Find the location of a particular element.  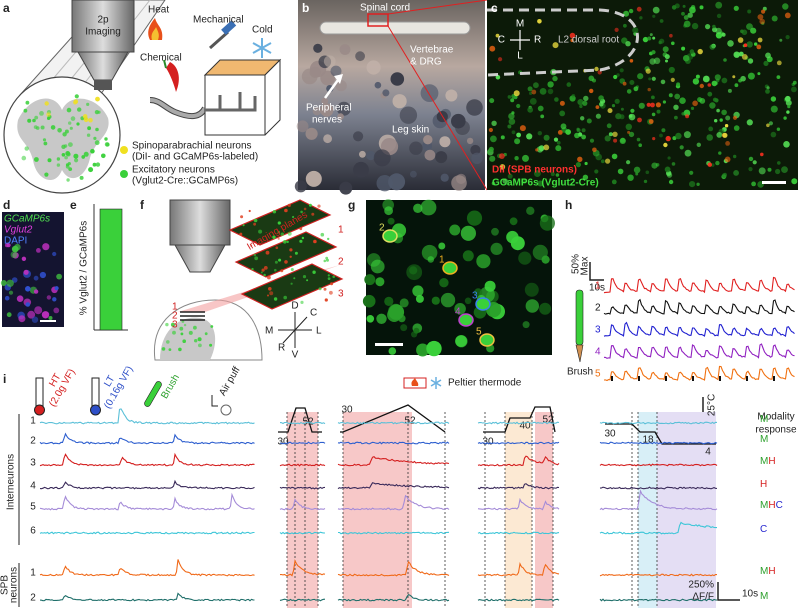

micrograph is located at coordinates (33, 269).